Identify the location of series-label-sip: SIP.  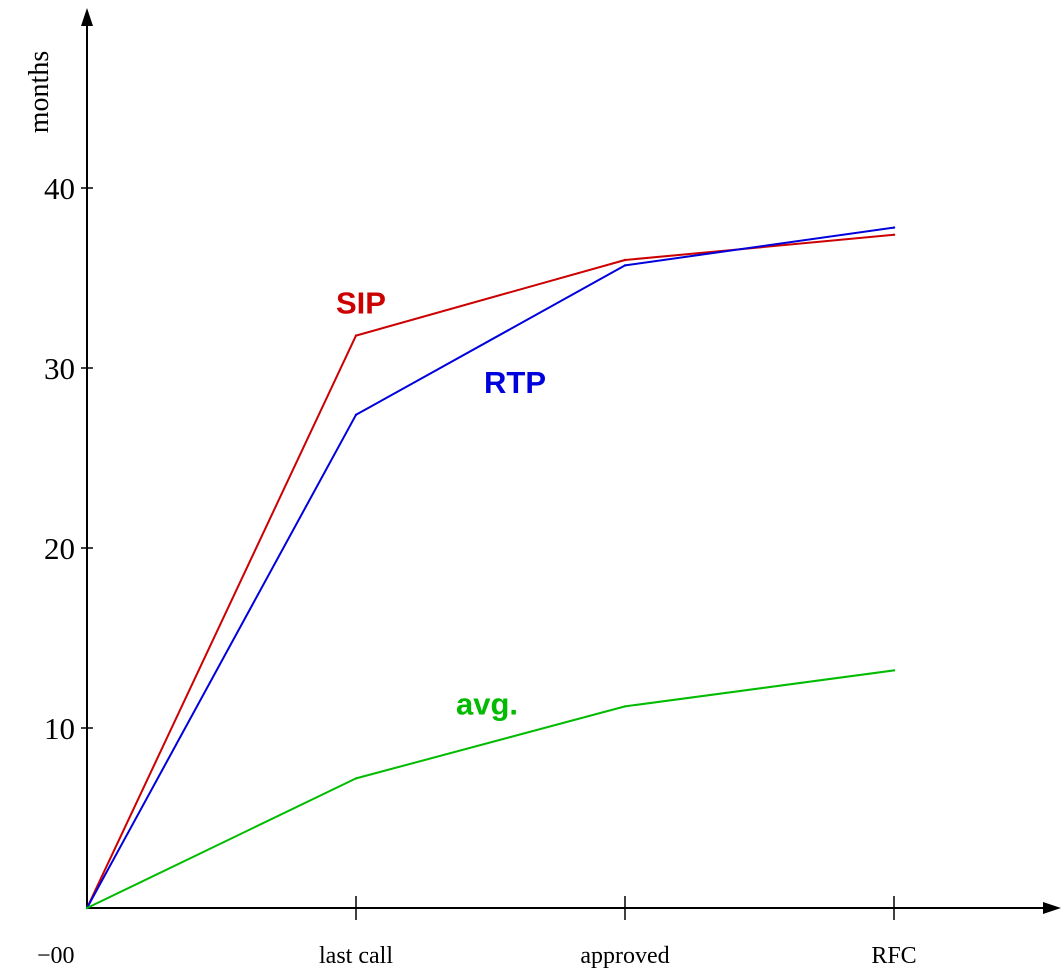
(361, 303).